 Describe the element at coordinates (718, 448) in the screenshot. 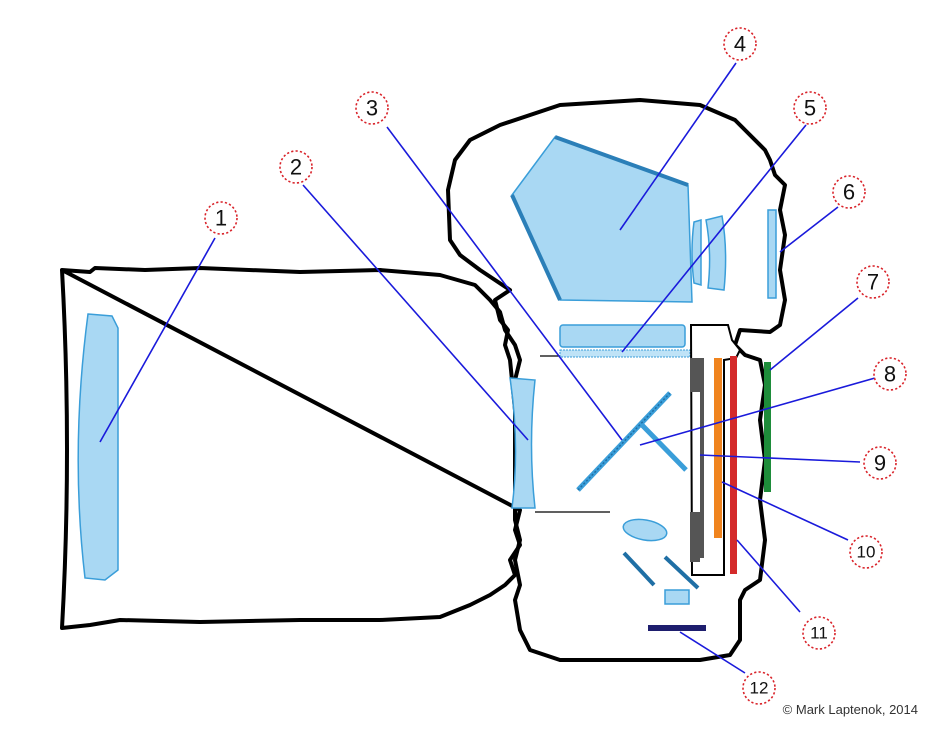

I see `image-sensor-shape` at that location.